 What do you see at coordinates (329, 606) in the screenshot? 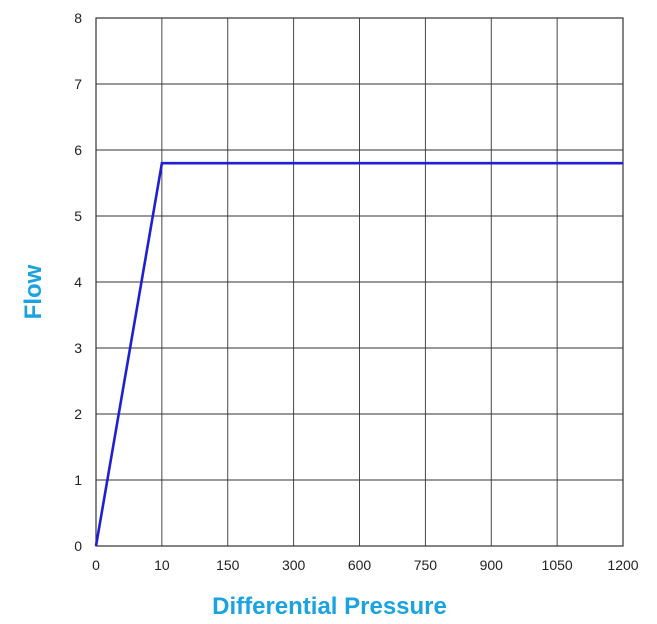
I see `x-axis-title: Differential Pressure` at bounding box center [329, 606].